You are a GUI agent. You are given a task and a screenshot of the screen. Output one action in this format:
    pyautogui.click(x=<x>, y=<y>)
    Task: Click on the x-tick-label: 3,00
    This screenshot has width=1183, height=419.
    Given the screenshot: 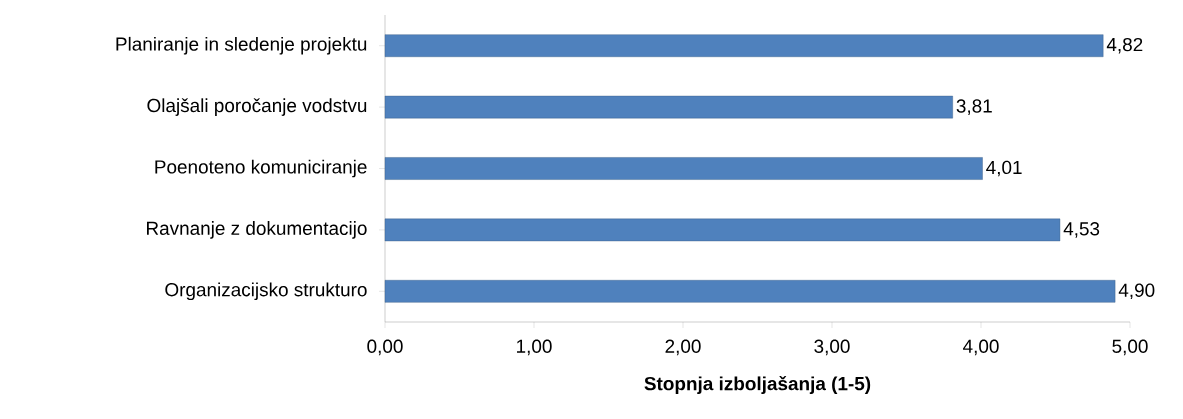 What is the action you would take?
    pyautogui.click(x=832, y=347)
    